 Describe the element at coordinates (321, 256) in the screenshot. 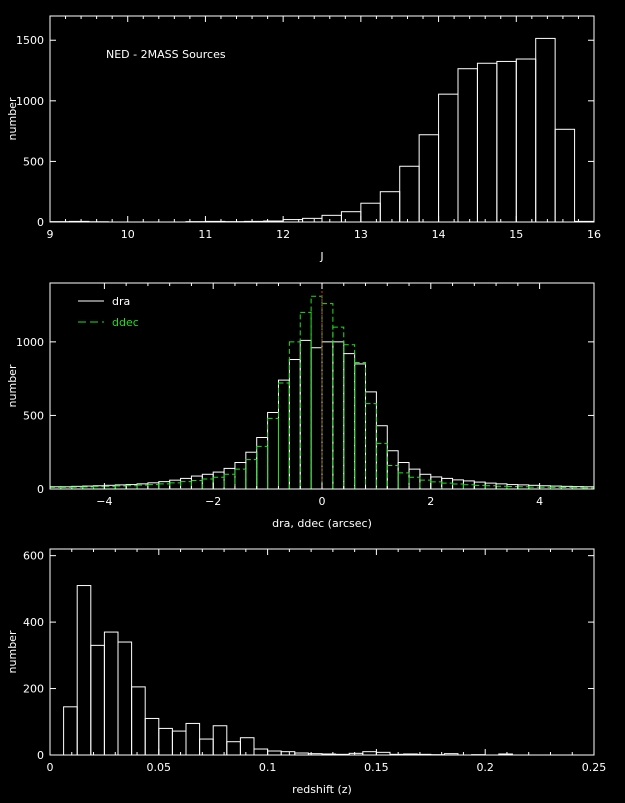

I see `j-histogram-xlabel: J` at that location.